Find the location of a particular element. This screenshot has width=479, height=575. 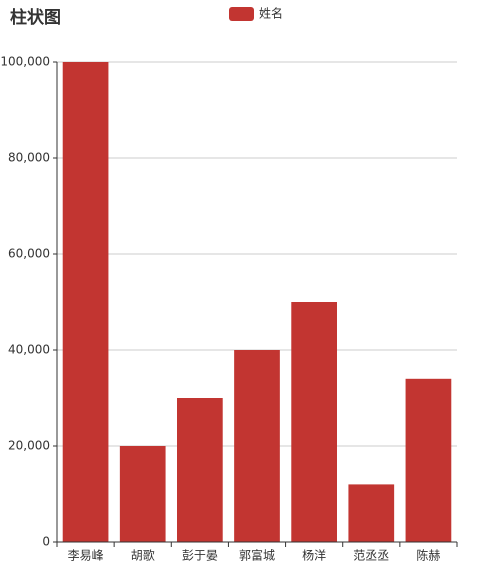

x-tick-label: 范丞丞 is located at coordinates (371, 556).